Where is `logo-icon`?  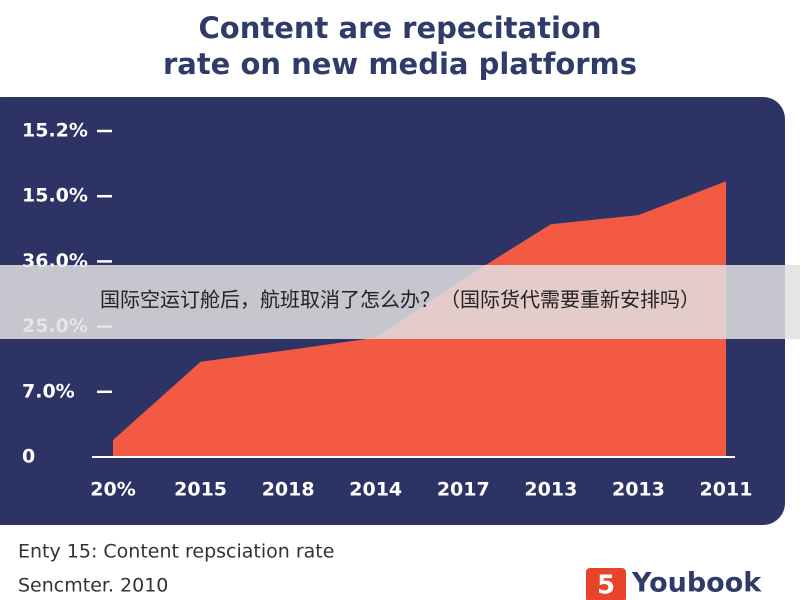
logo-icon is located at coordinates (606, 584).